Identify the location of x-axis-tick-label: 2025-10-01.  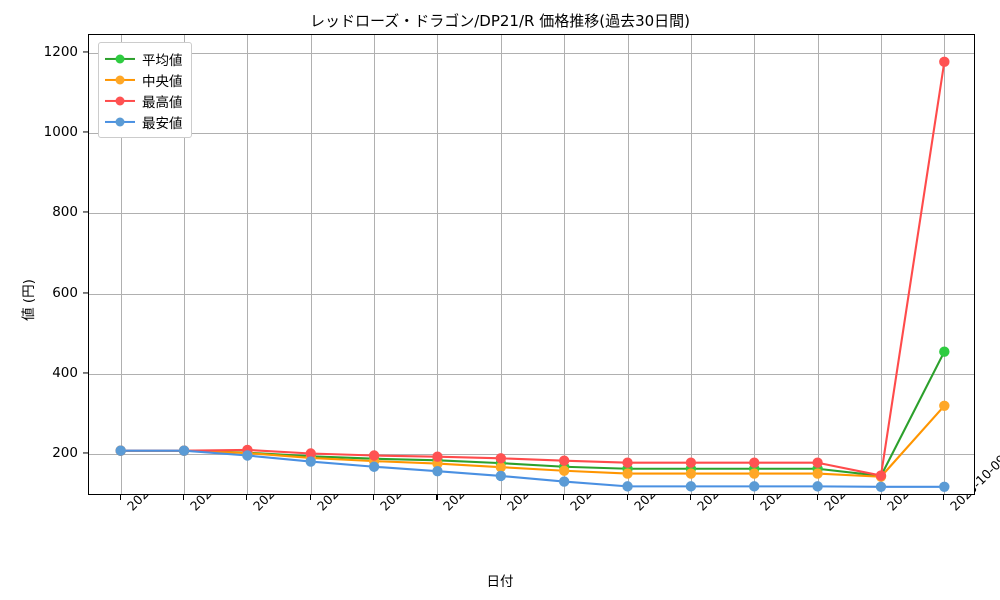
(471, 483).